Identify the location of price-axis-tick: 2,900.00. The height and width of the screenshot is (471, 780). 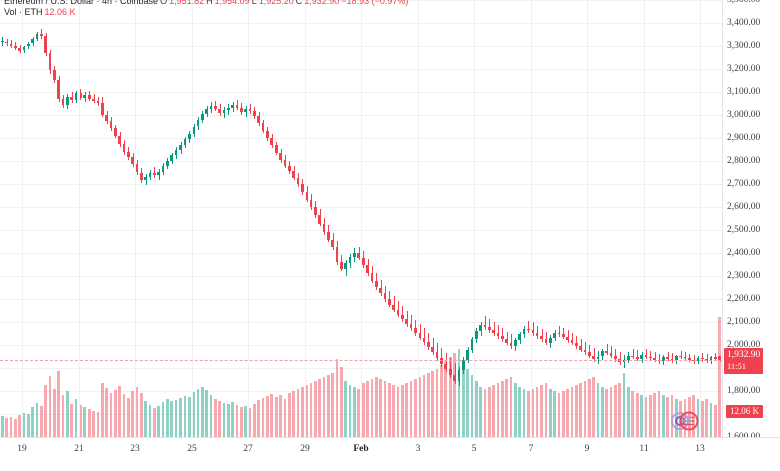
(744, 138).